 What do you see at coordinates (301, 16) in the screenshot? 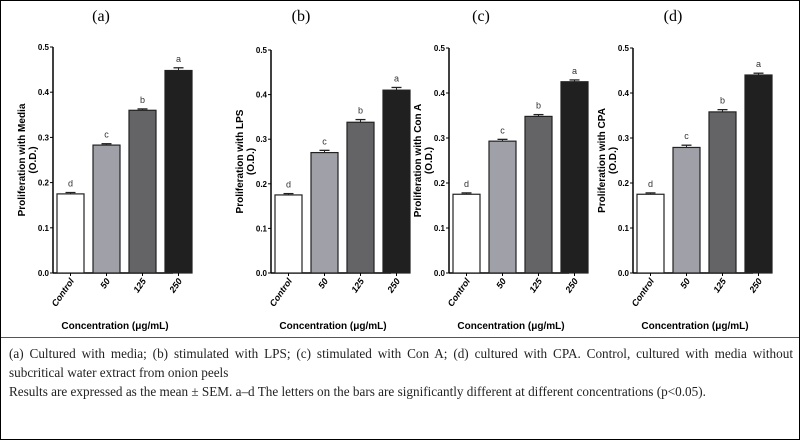
I see `panel-label: (b)` at bounding box center [301, 16].